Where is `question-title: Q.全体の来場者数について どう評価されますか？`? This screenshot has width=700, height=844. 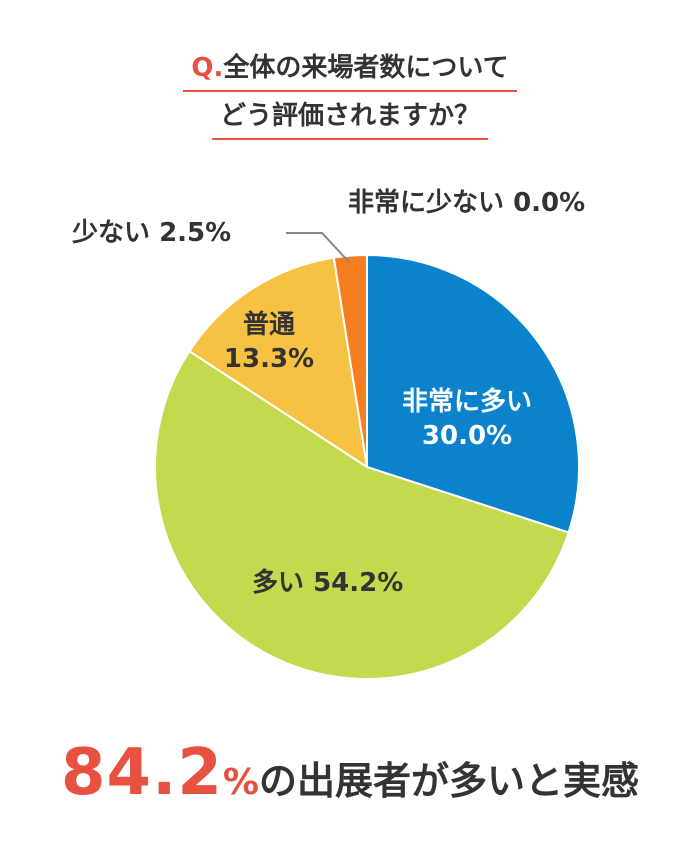
question-title: Q.全体の来場者数について どう評価されますか？ is located at coordinates (350, 94).